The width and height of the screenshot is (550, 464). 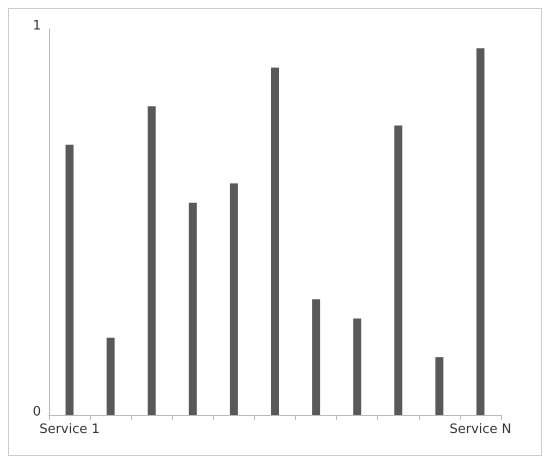 What do you see at coordinates (69, 429) in the screenshot?
I see `x-tick-label: Service 1` at bounding box center [69, 429].